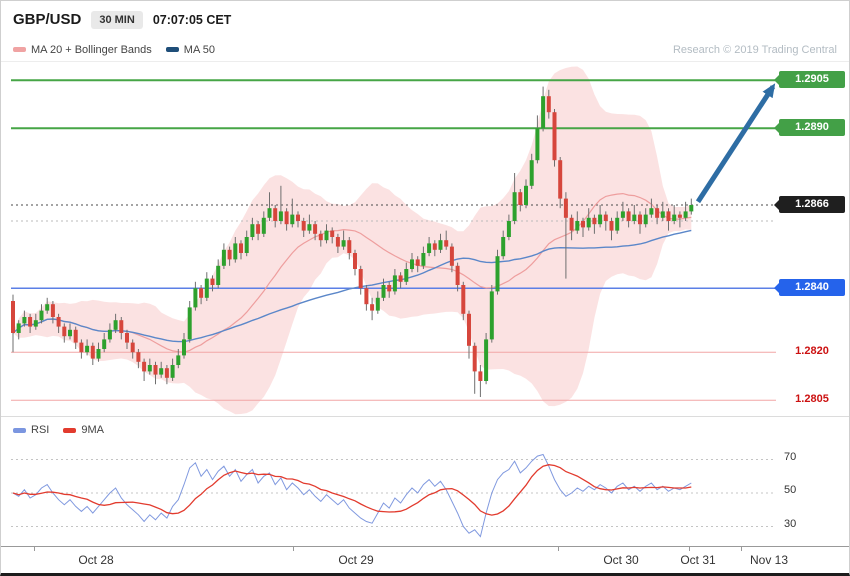 Image resolution: width=850 pixels, height=576 pixels. I want to click on rsi-legend-label: RSI, so click(40, 430).